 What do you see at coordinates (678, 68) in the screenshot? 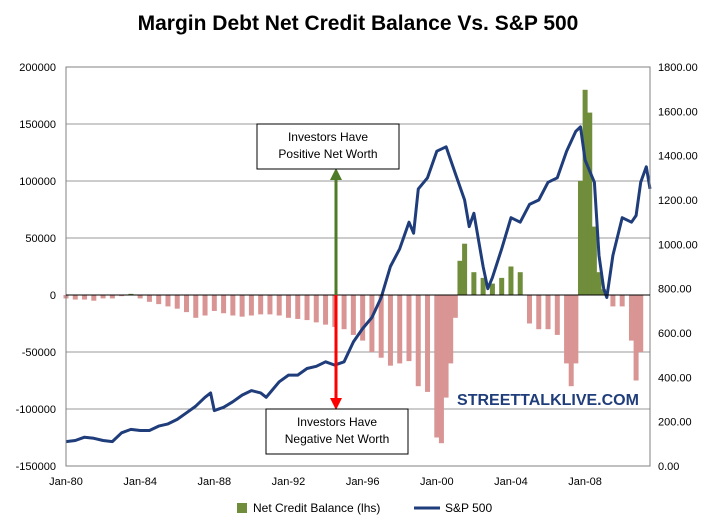
I see `y-right-tick-label: 1800.00` at bounding box center [678, 68].